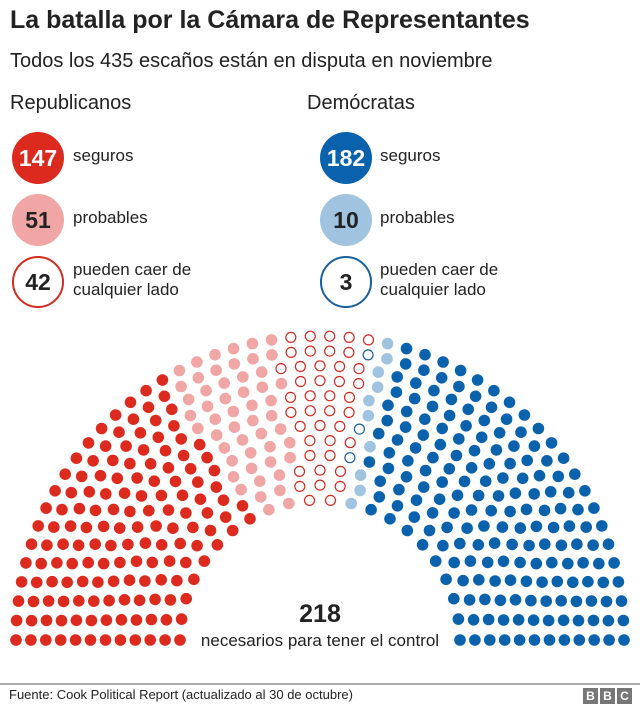 This screenshot has width=640, height=710. Describe the element at coordinates (359, 429) in the screenshot. I see `seat-dem-tossup` at that location.